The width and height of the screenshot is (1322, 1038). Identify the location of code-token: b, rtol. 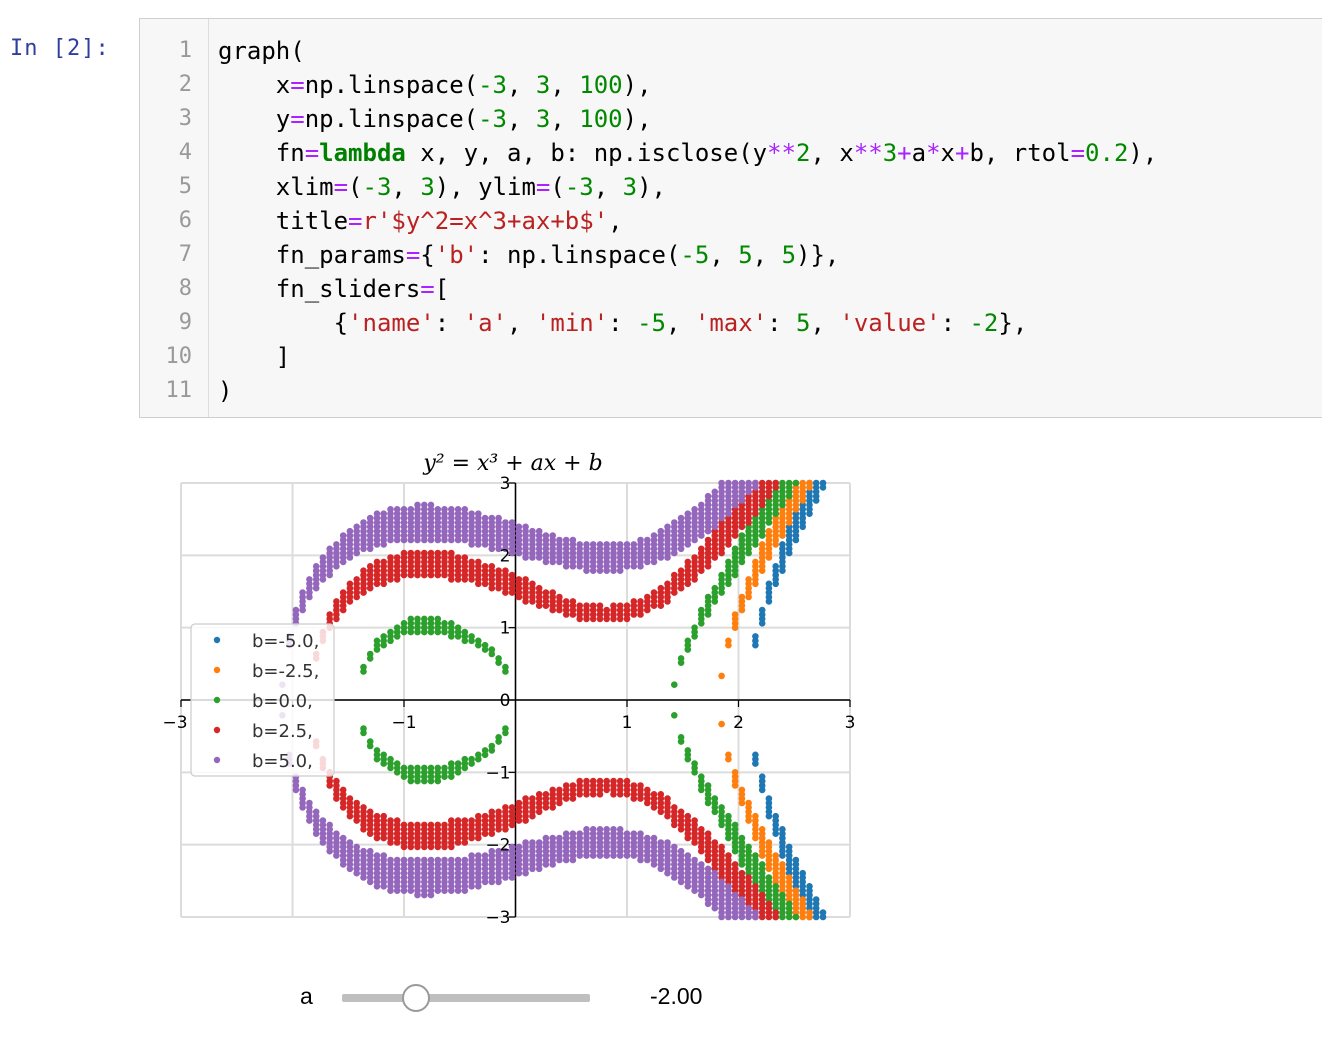
(1020, 153).